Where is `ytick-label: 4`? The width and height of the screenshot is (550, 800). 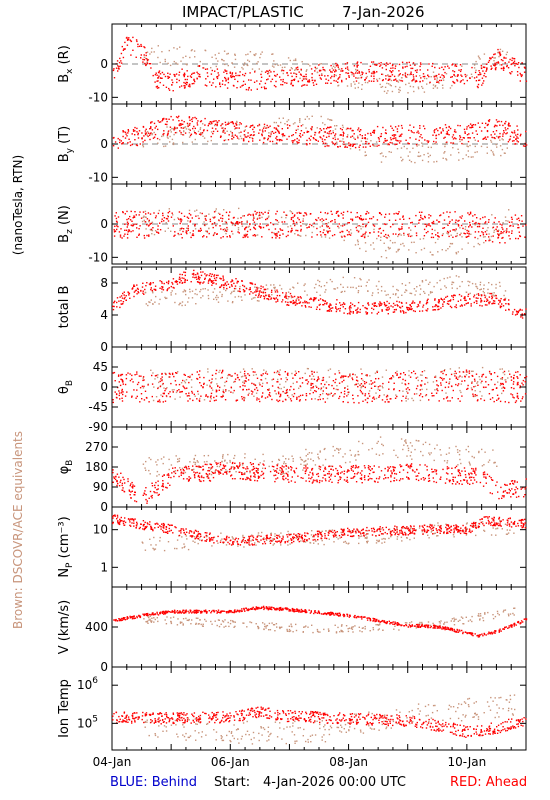
ytick-label: 4 is located at coordinates (104, 315).